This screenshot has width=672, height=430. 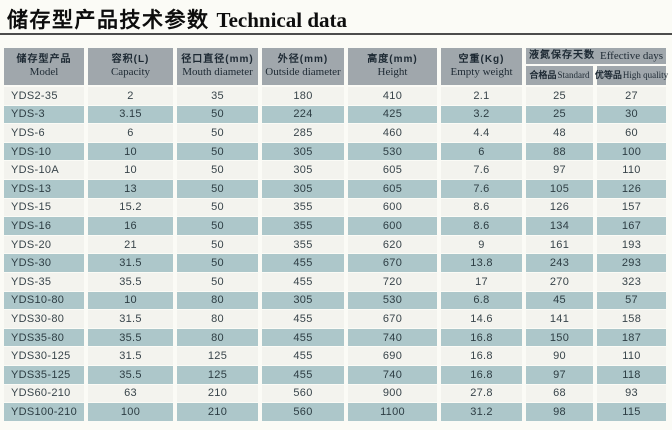 I want to click on cell-high-quality-days: 126, so click(x=631, y=188).